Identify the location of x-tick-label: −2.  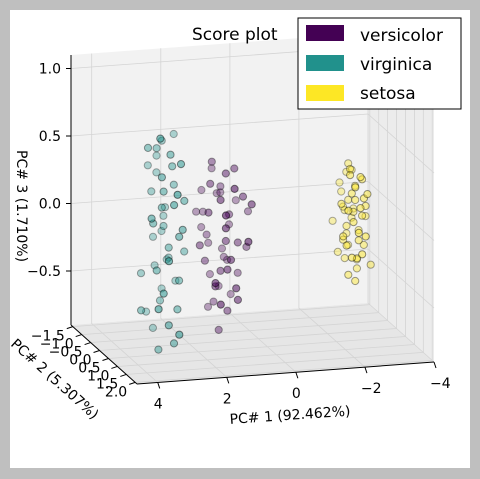
(371, 389).